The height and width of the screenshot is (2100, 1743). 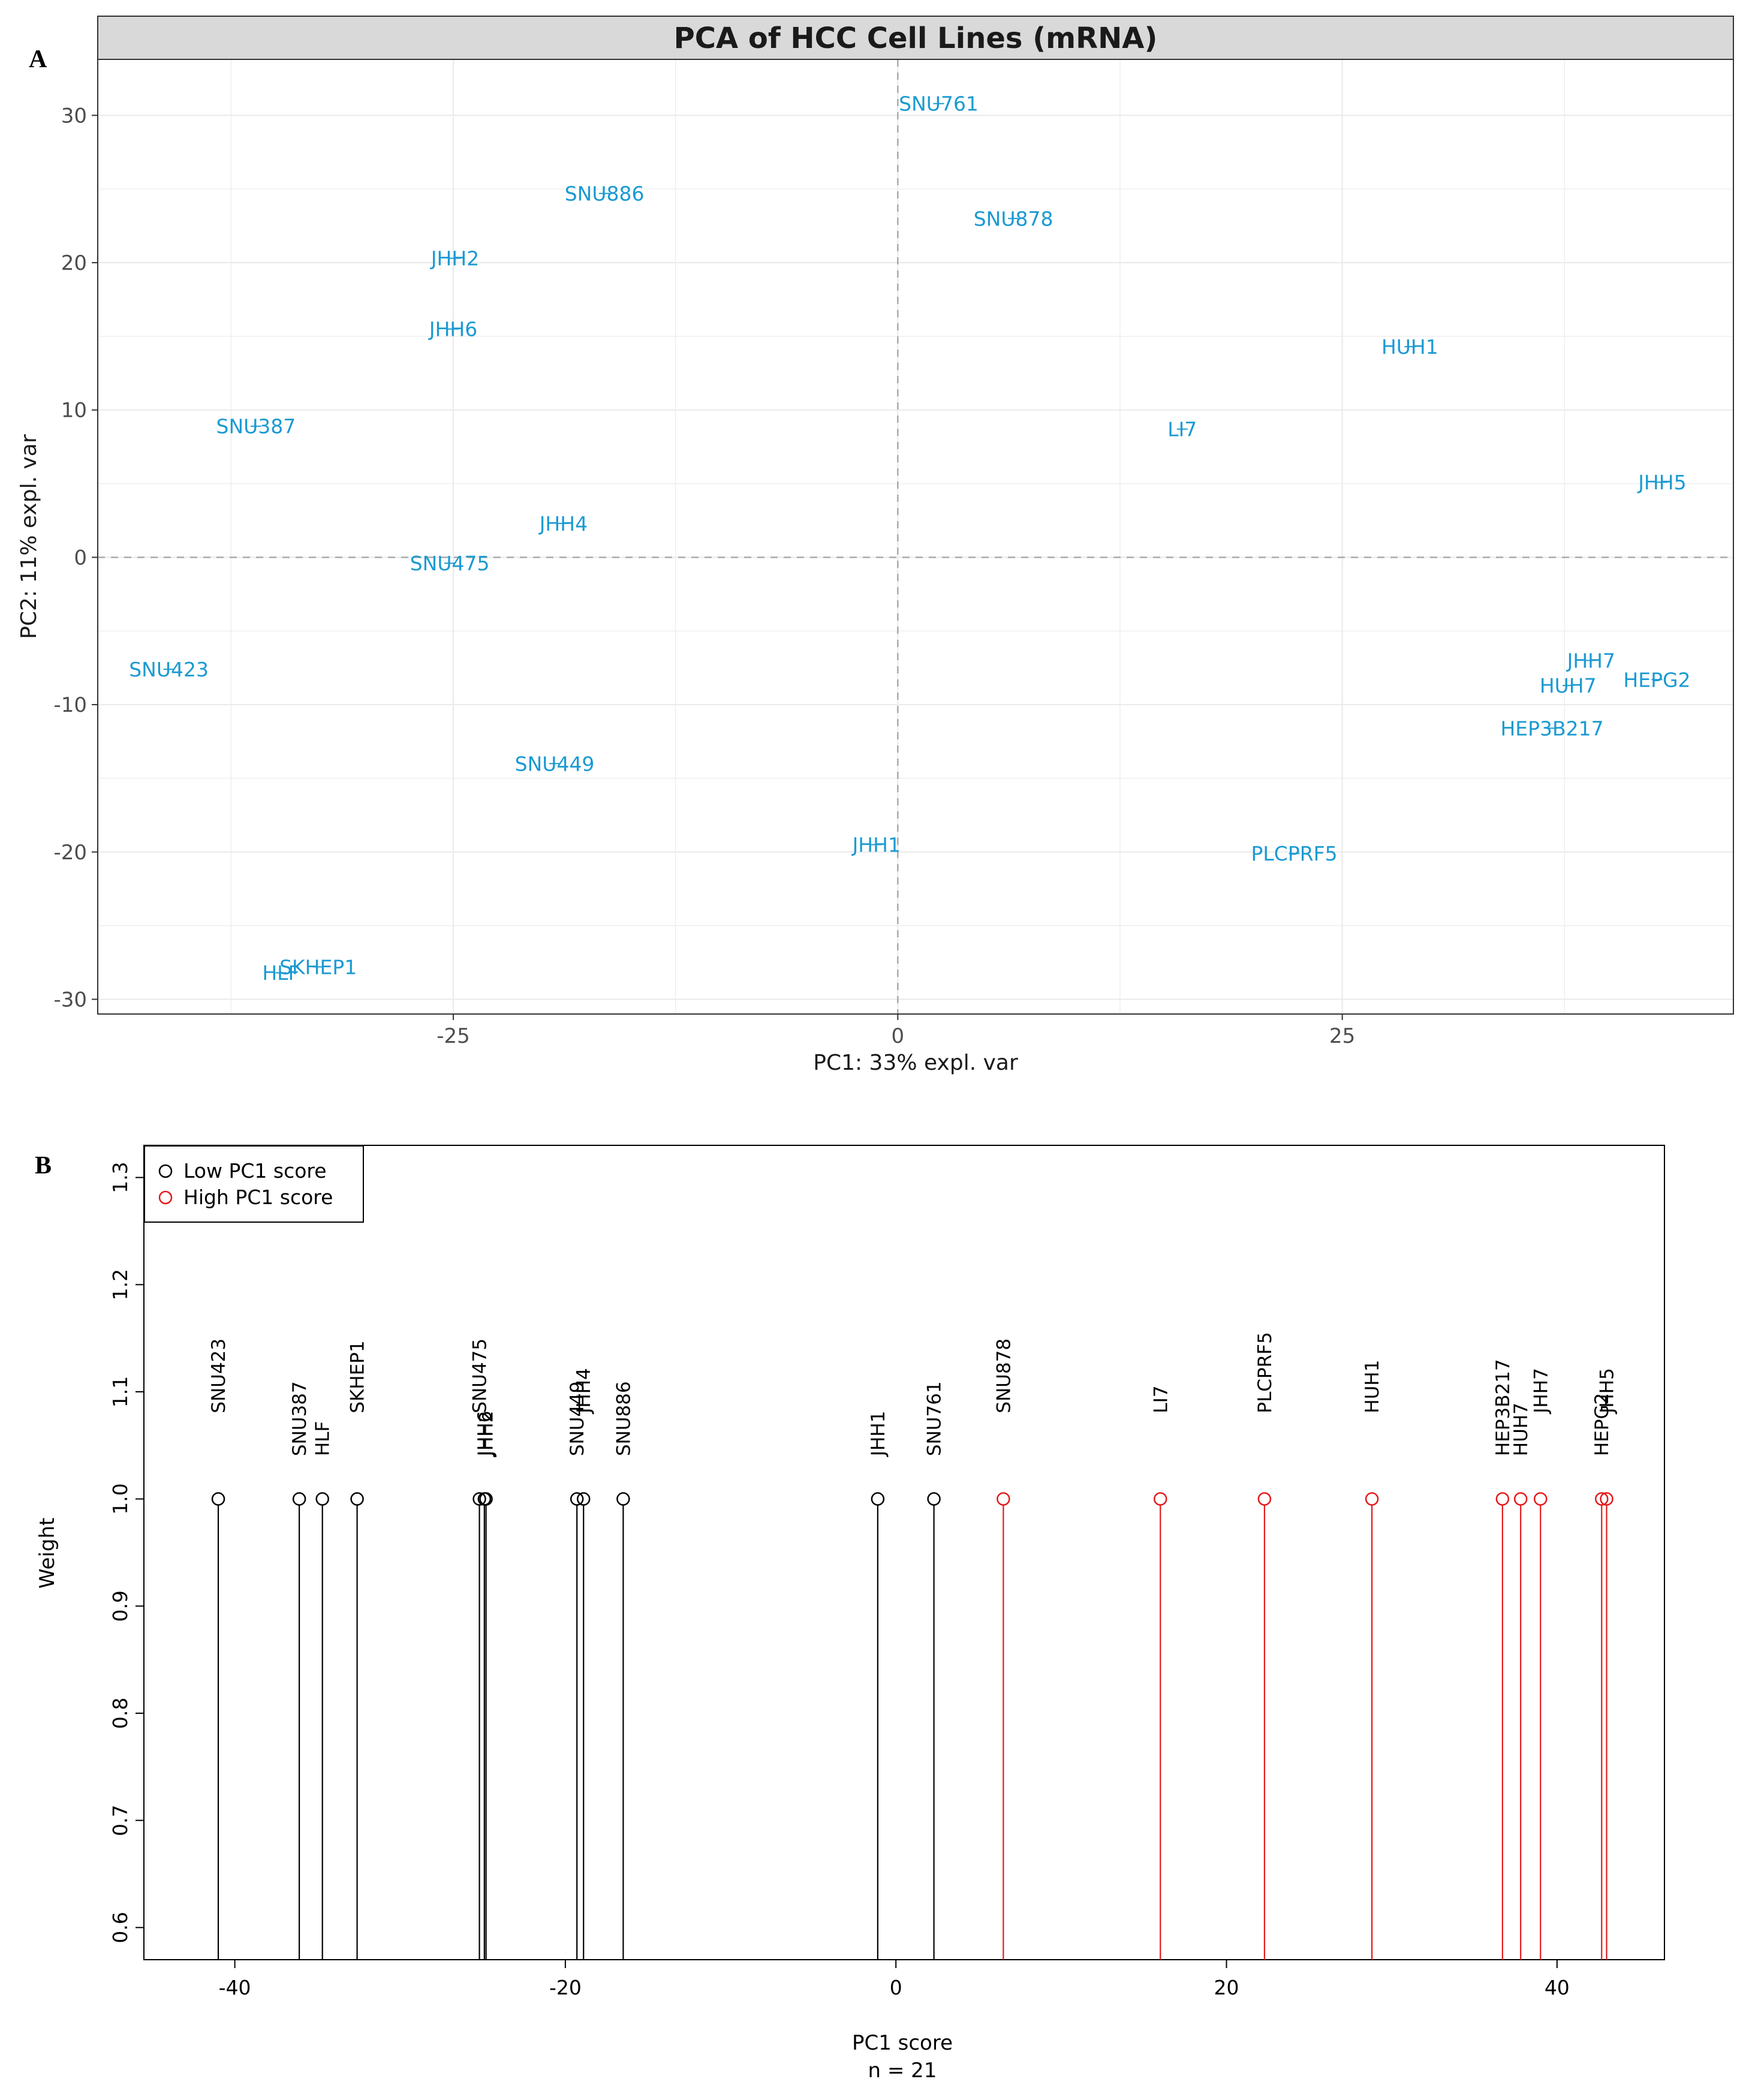 I want to click on stem-label-skhep1: SKHEP1, so click(x=358, y=1376).